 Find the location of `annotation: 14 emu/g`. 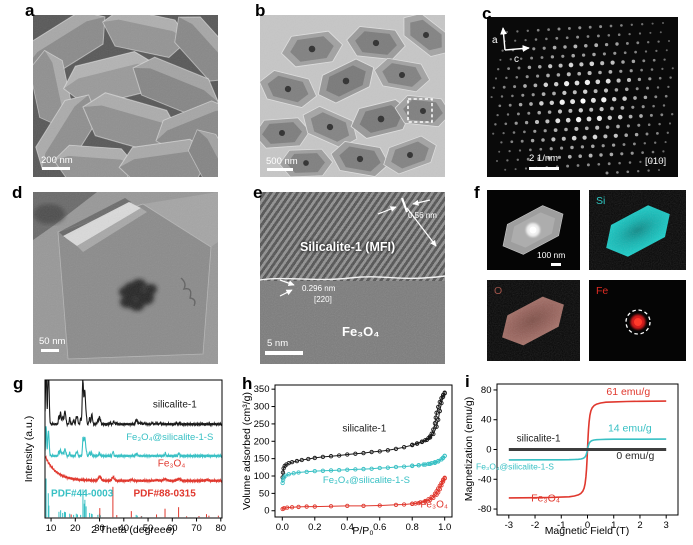

annotation: 14 emu/g is located at coordinates (630, 429).